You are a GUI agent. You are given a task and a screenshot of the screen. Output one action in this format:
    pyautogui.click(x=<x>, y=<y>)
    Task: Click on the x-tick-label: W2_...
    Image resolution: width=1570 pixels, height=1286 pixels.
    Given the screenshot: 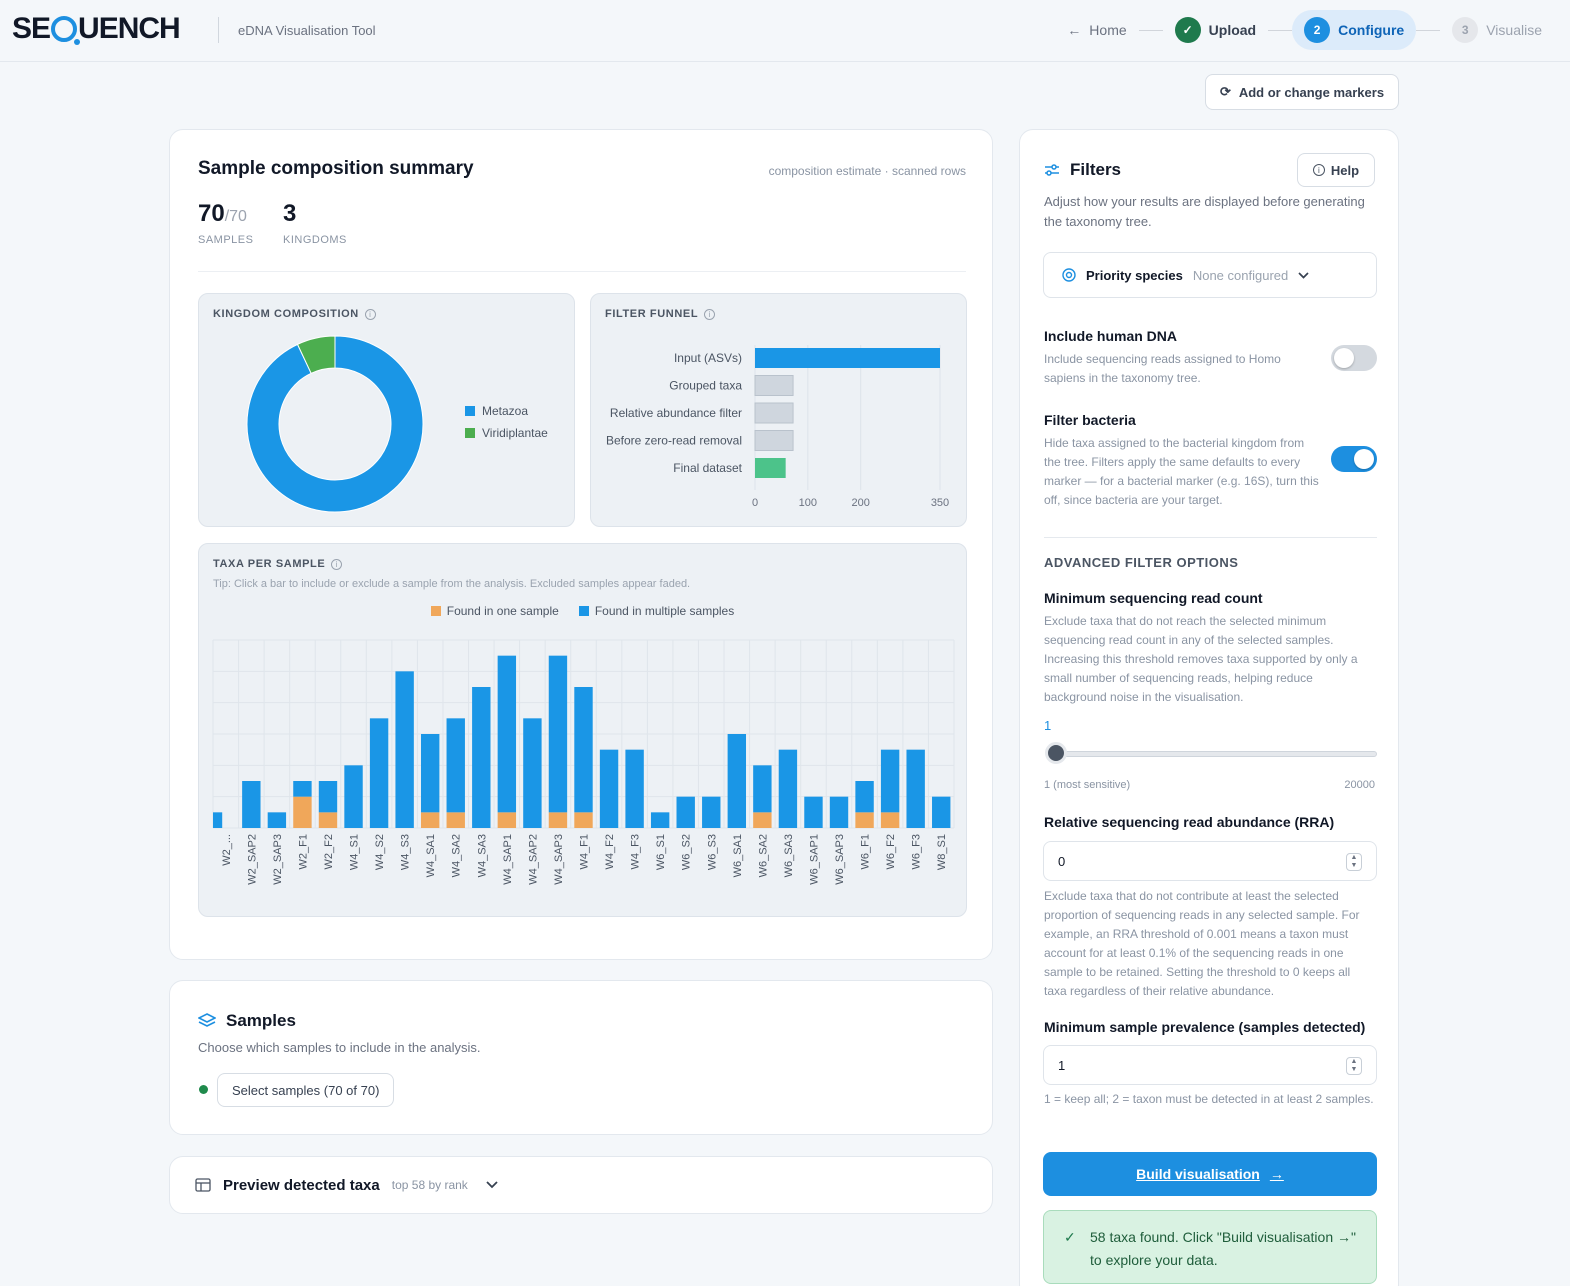 What is the action you would take?
    pyautogui.click(x=227, y=850)
    